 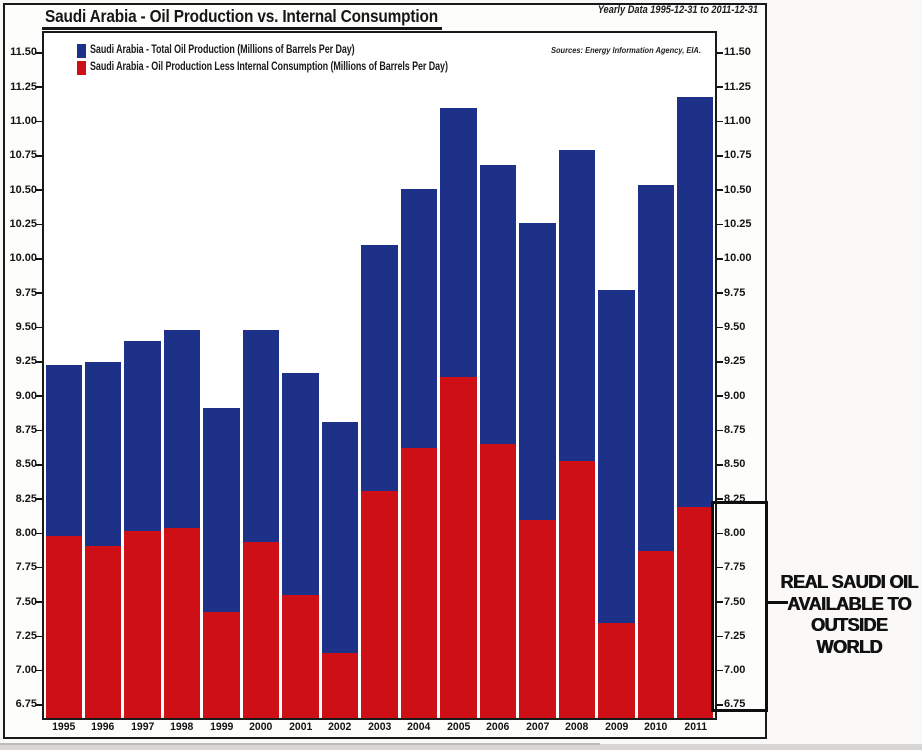 I want to click on x-axis-label-2003: 2003, so click(x=379, y=727).